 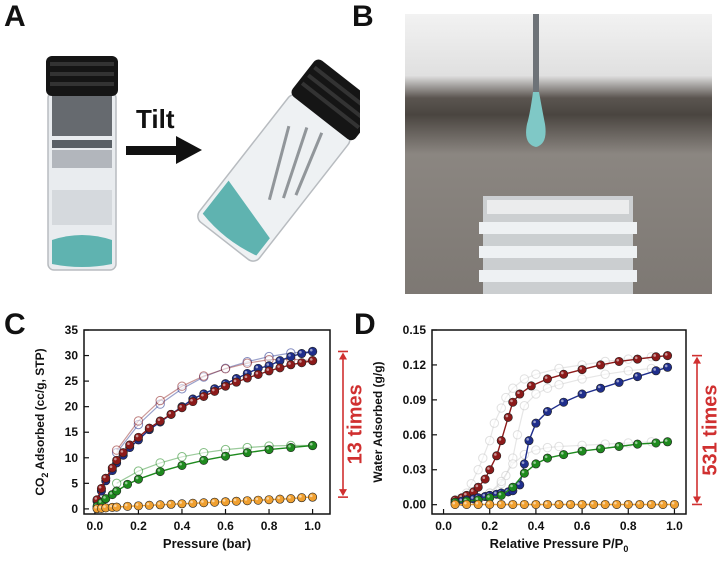 I want to click on series-orange-filled, so click(x=564, y=504).